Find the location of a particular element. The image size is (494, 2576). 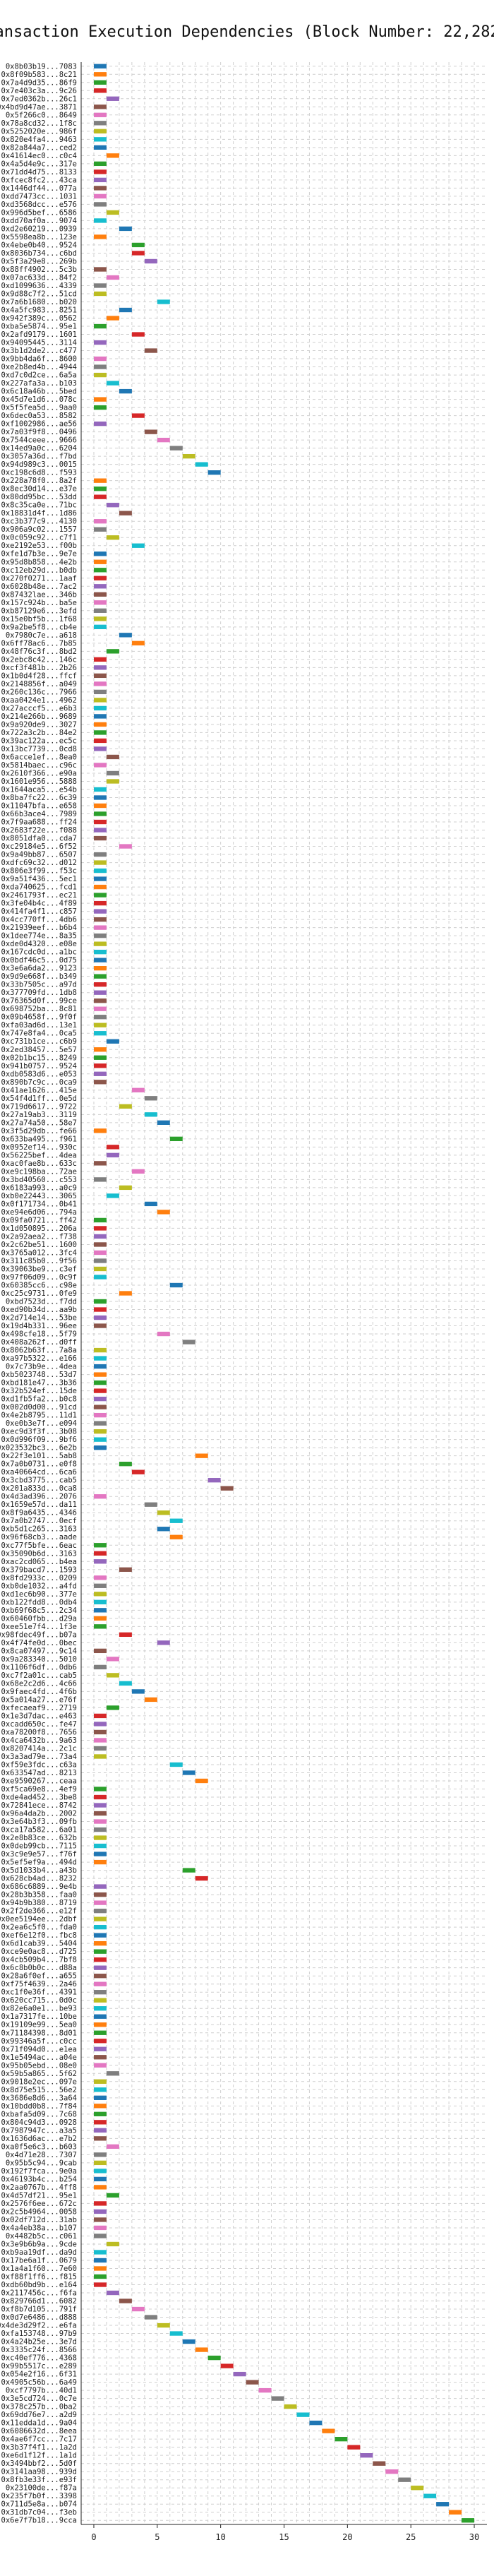

tx-label: 0x8036b734...c6bd is located at coordinates (39, 253).